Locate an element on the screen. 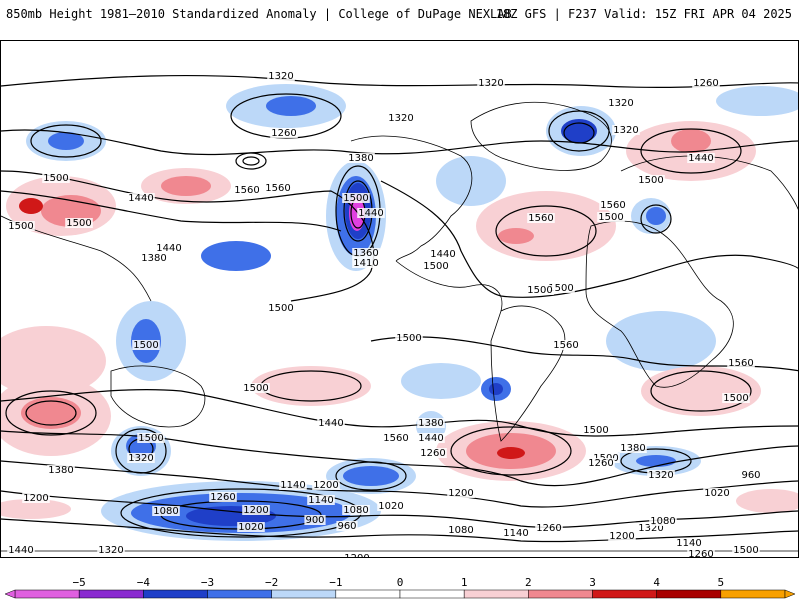 This screenshot has height=604, width=800. colorbar-label: 3 is located at coordinates (592, 582).